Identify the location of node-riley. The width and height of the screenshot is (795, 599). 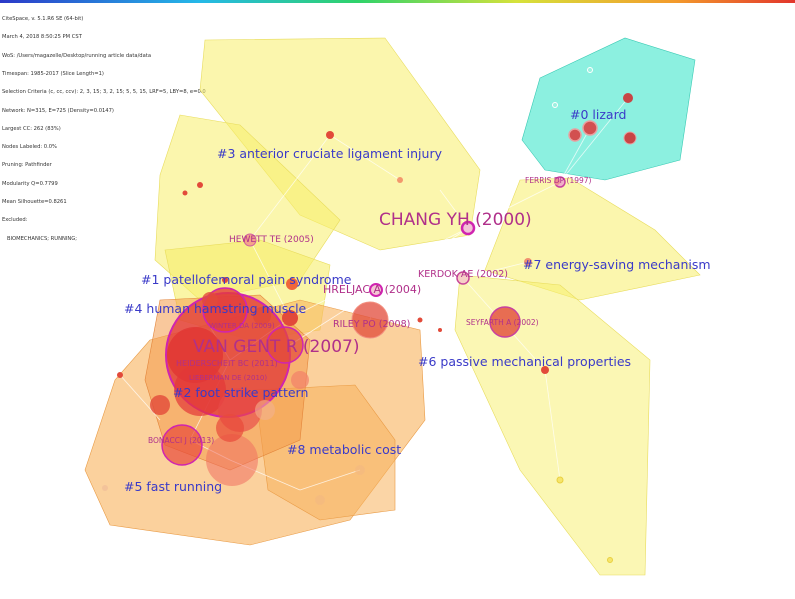
(370, 320).